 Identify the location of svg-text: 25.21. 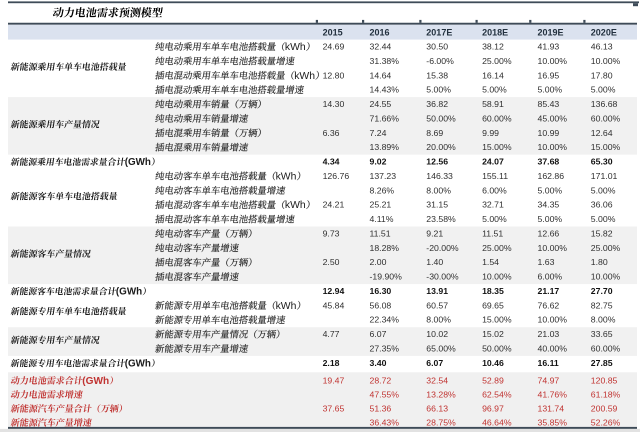
(381, 205).